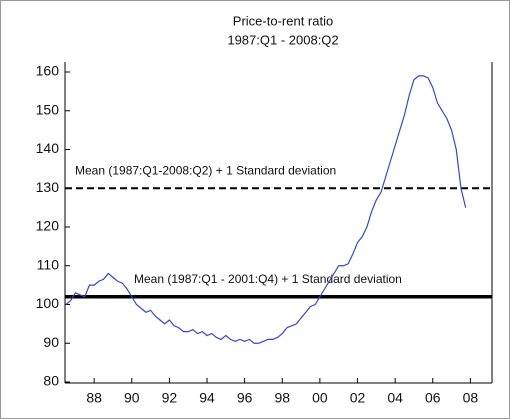 Image resolution: width=510 pixels, height=419 pixels. Describe the element at coordinates (207, 398) in the screenshot. I see `x-tick-label: 94` at that location.